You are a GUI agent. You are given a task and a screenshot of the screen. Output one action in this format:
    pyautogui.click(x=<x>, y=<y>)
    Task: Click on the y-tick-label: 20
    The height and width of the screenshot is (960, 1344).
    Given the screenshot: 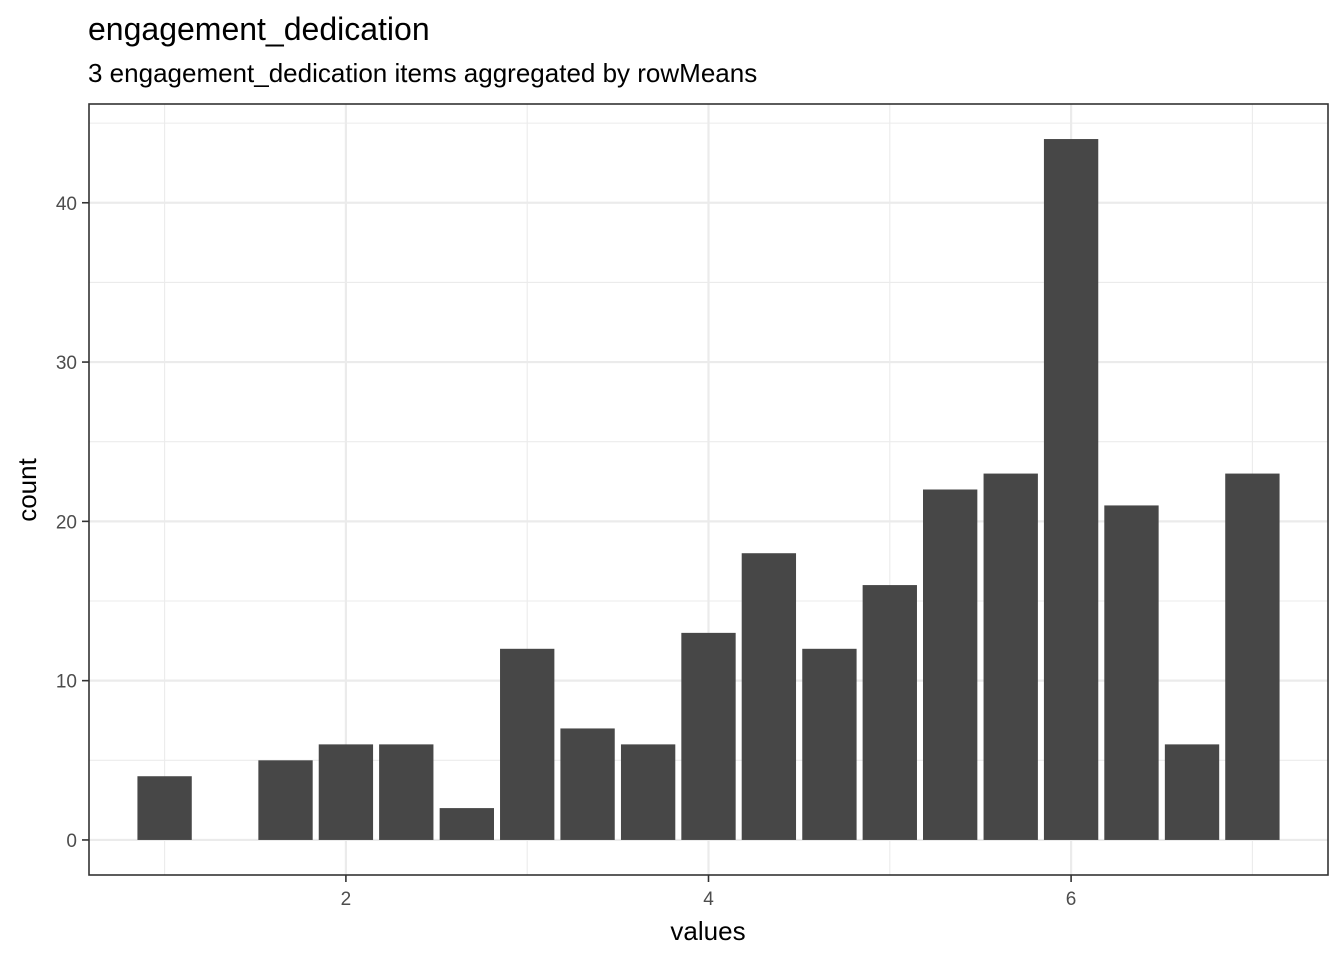 What is the action you would take?
    pyautogui.click(x=66, y=522)
    